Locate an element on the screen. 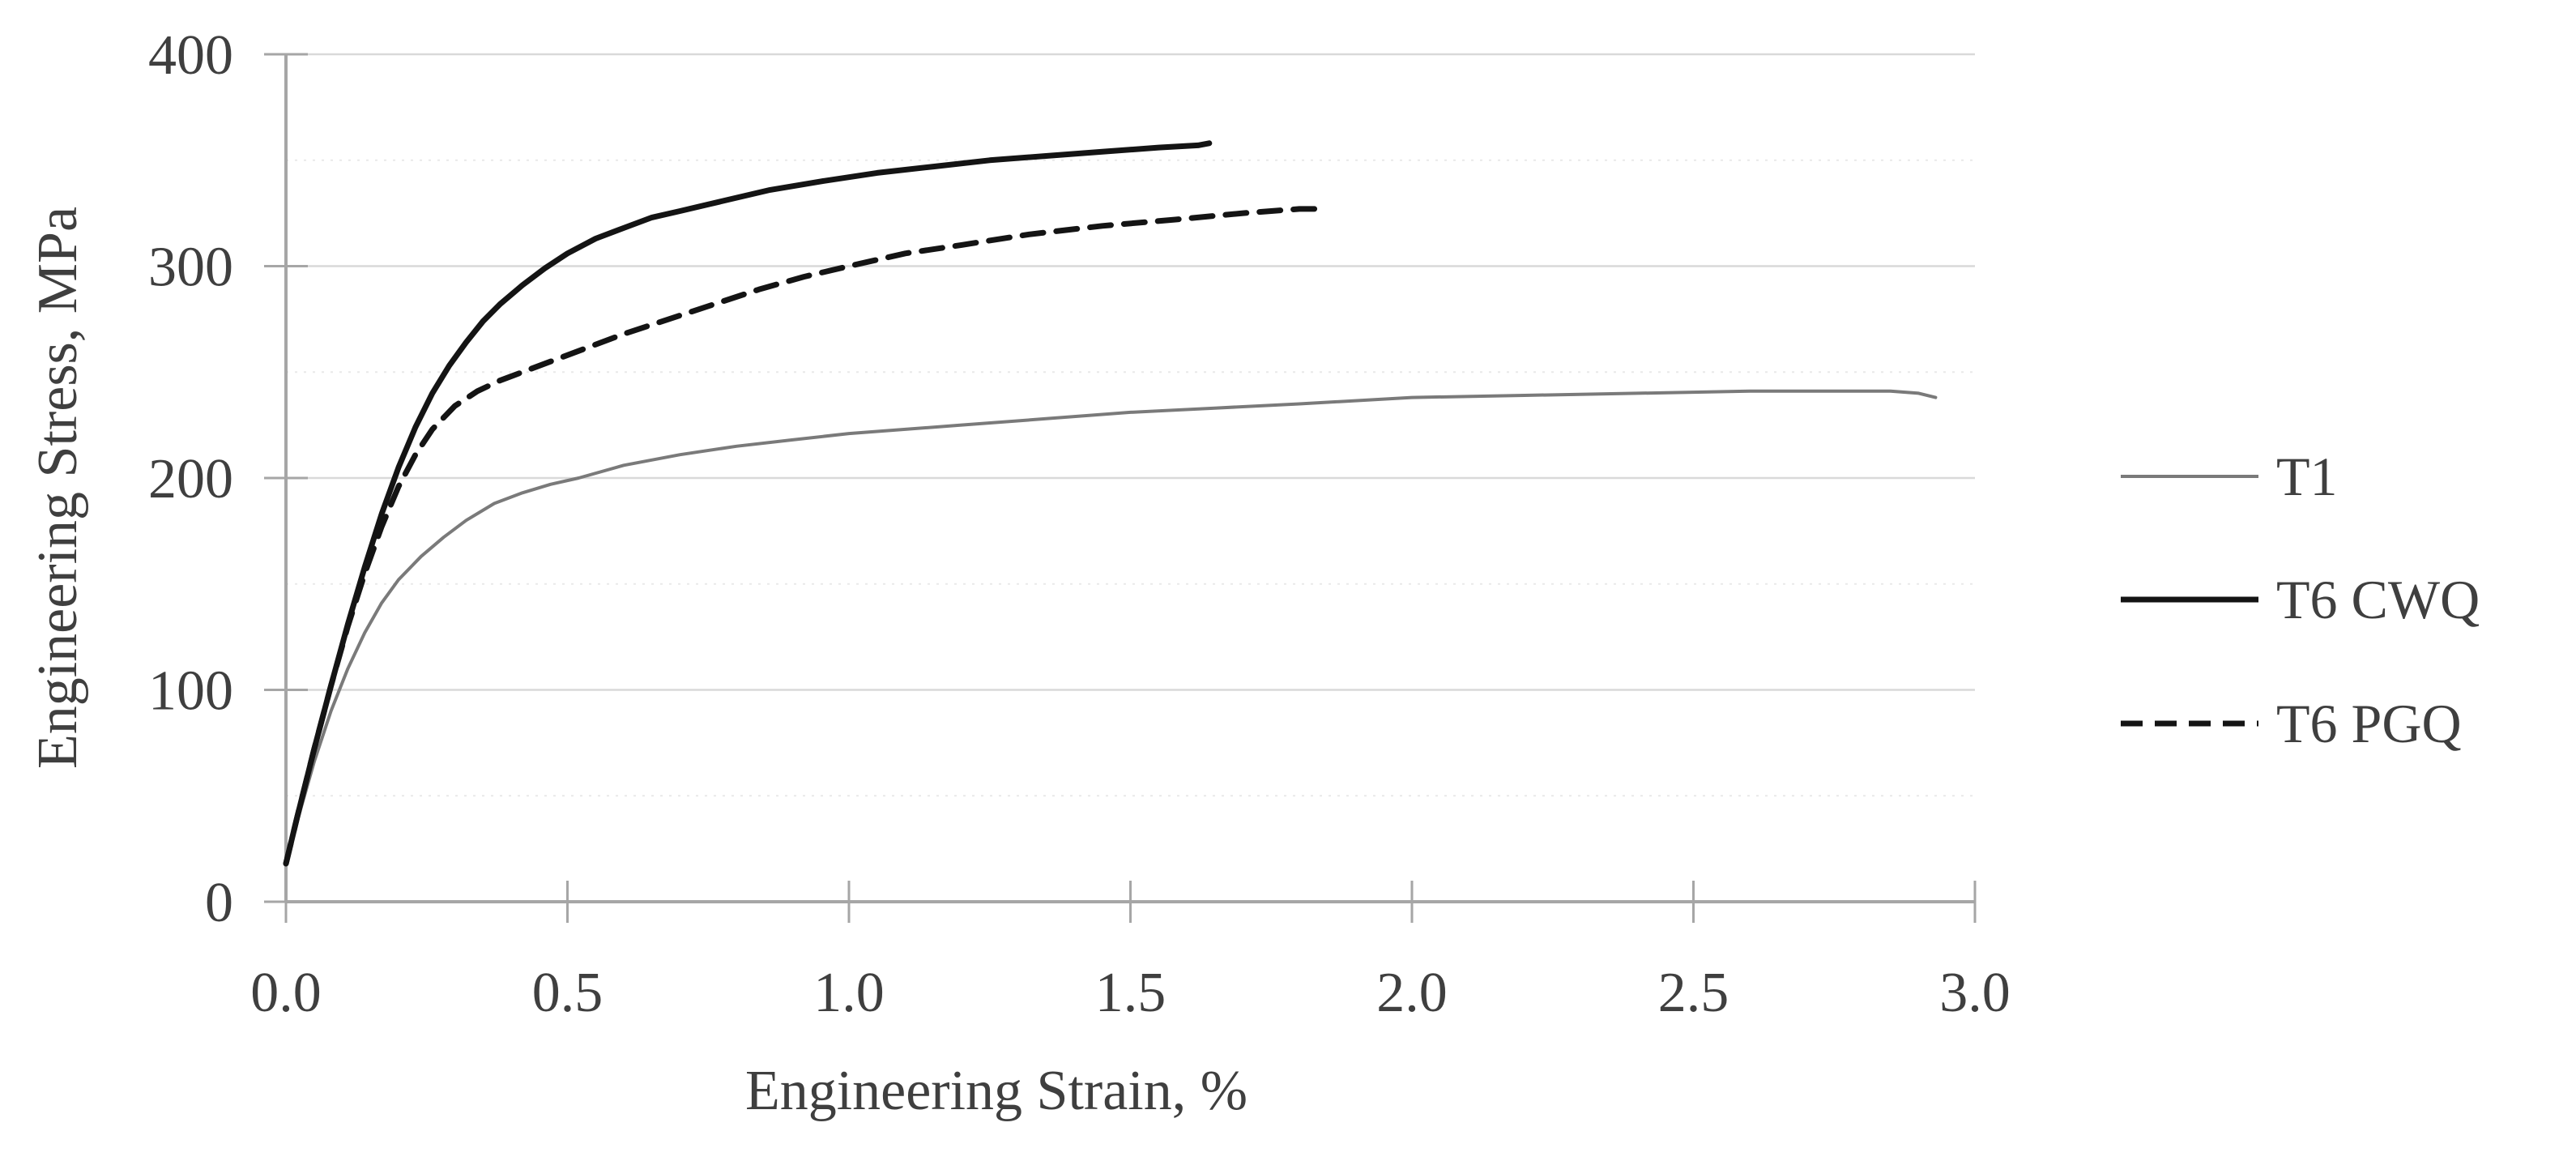  legend-label: T1 is located at coordinates (2307, 477).